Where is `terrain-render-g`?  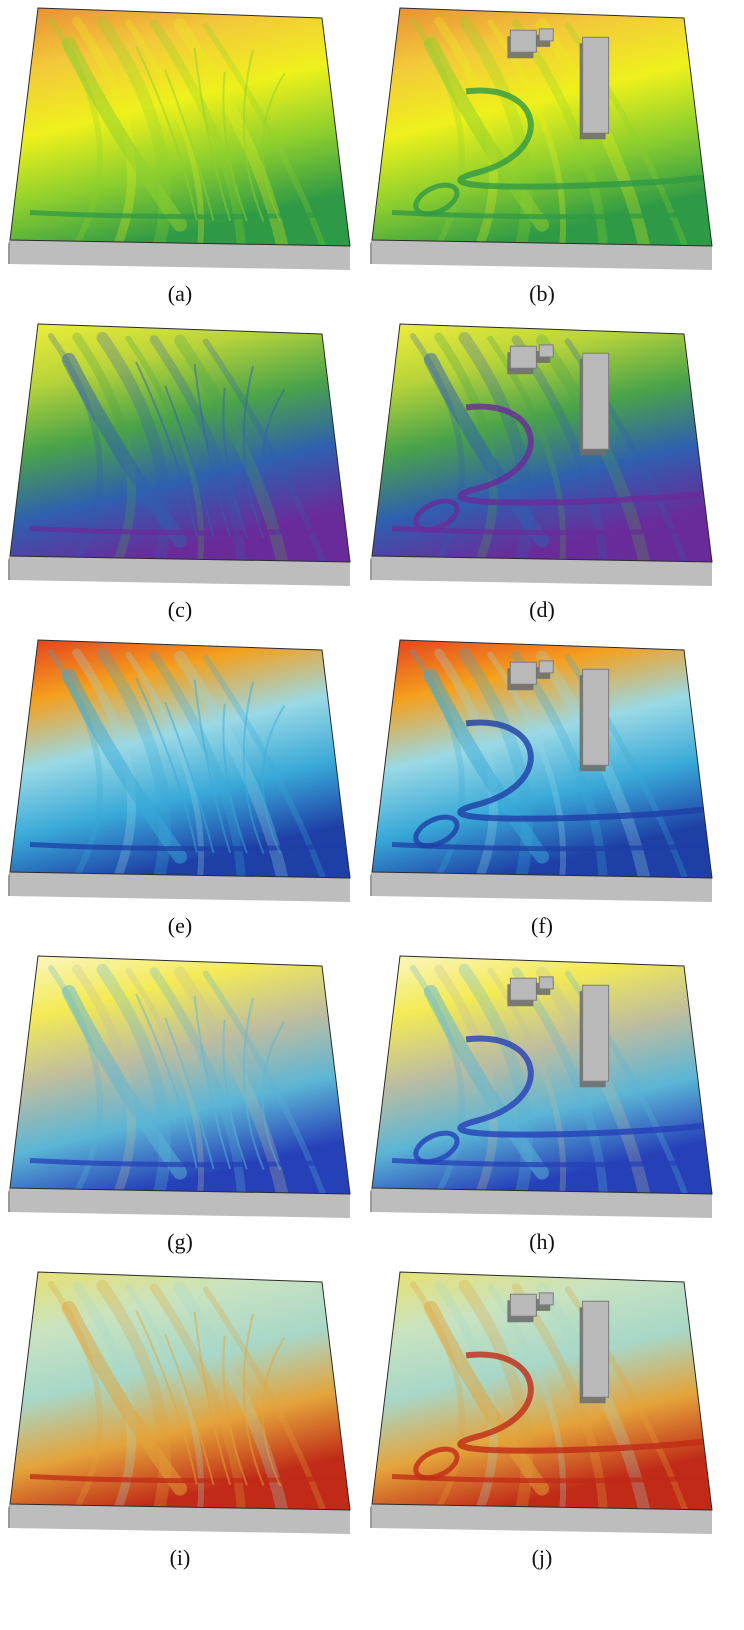
terrain-render-g is located at coordinates (179, 1086).